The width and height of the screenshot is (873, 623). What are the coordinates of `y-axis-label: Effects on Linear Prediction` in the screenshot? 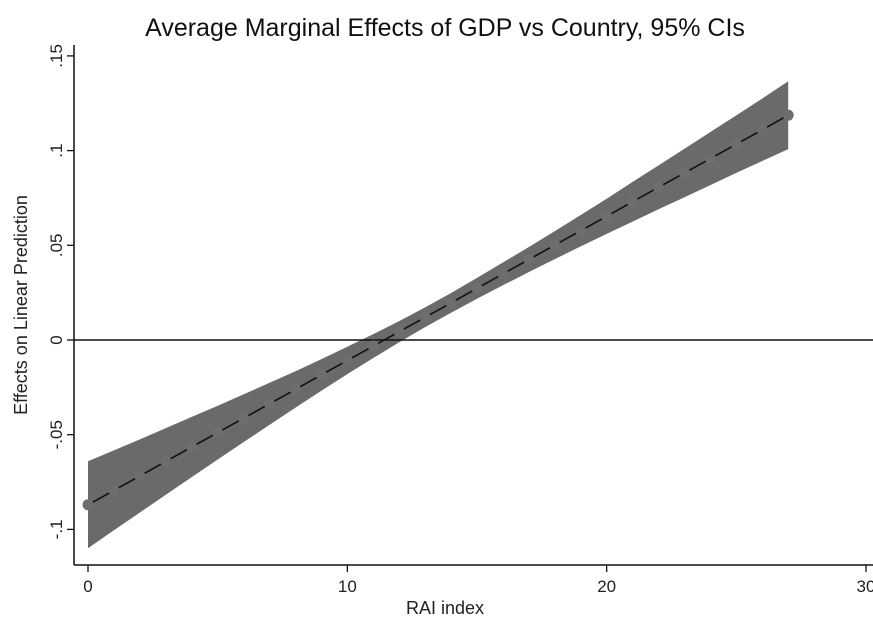 It's located at (21, 305).